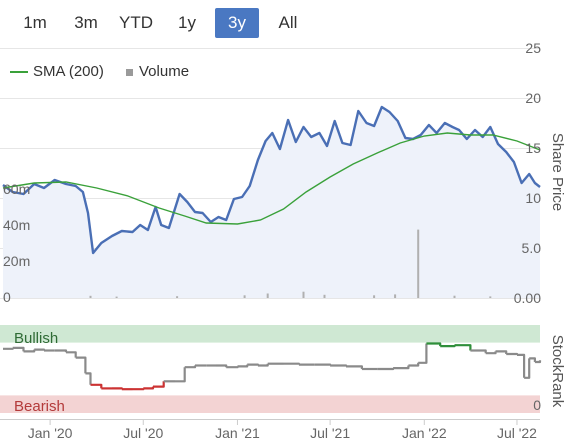 This screenshot has height=441, width=569. Describe the element at coordinates (164, 71) in the screenshot. I see `legend-volume-label: Volume` at that location.